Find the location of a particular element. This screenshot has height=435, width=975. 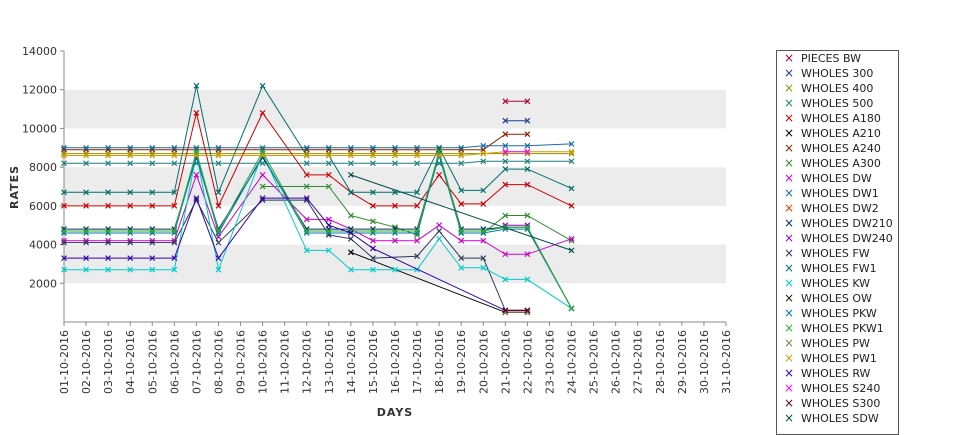

x-tick-label: 06-10-2016 is located at coordinates (174, 362).